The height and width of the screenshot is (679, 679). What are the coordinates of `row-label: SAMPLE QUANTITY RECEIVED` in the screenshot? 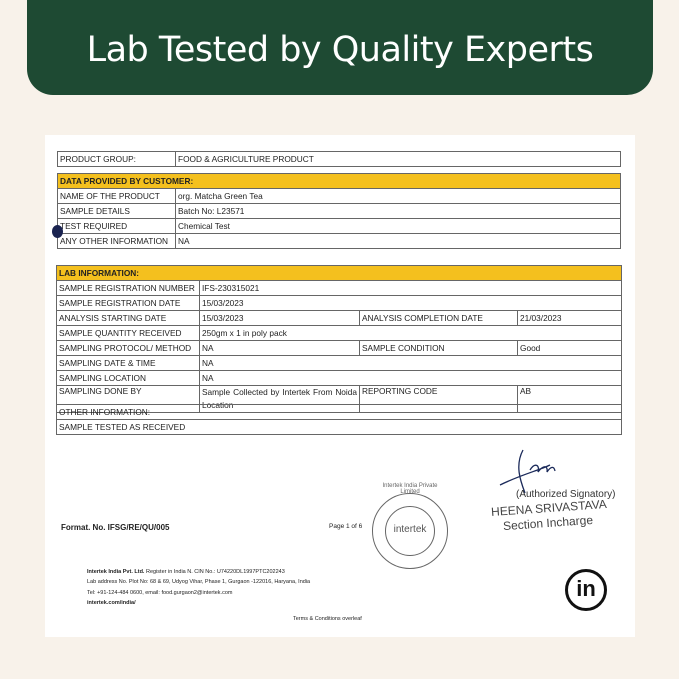 It's located at (128, 333).